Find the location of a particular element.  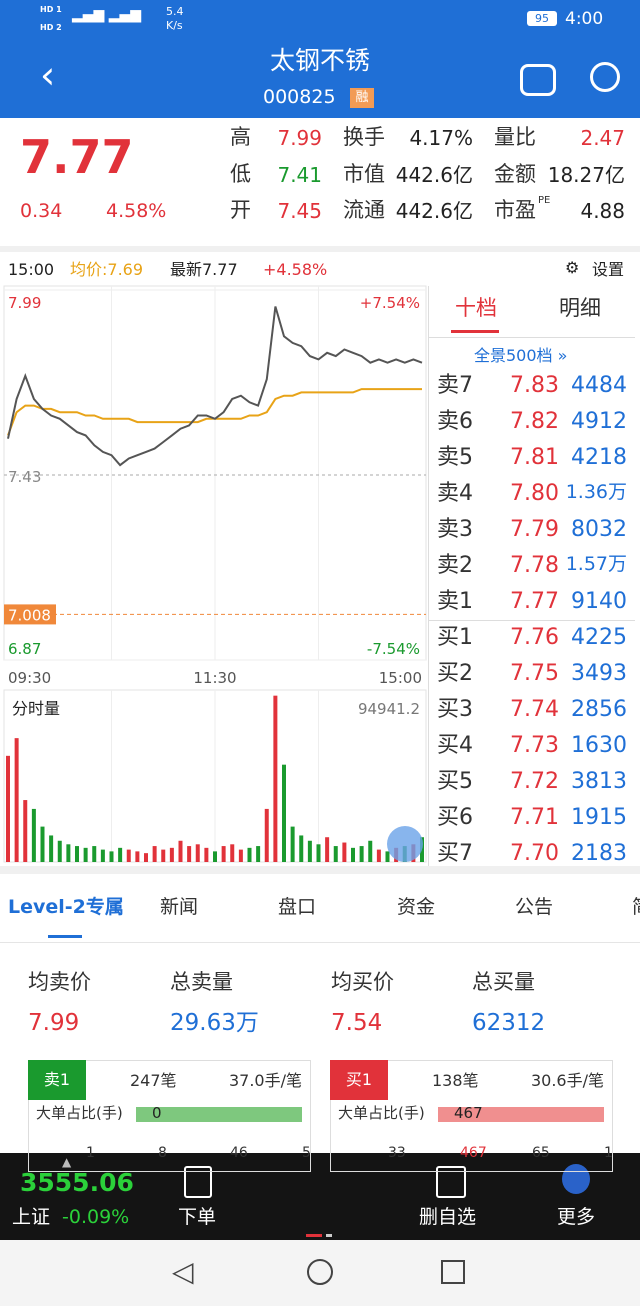

summary-label: 总卖量 is located at coordinates (201, 982).